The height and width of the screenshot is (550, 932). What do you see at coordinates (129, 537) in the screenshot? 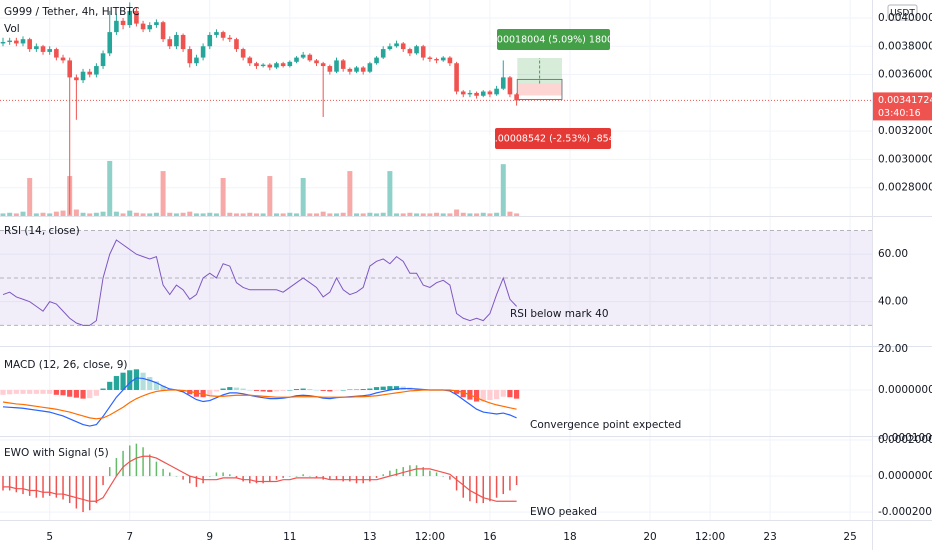
I see `x-tick-label: 7` at bounding box center [129, 537].